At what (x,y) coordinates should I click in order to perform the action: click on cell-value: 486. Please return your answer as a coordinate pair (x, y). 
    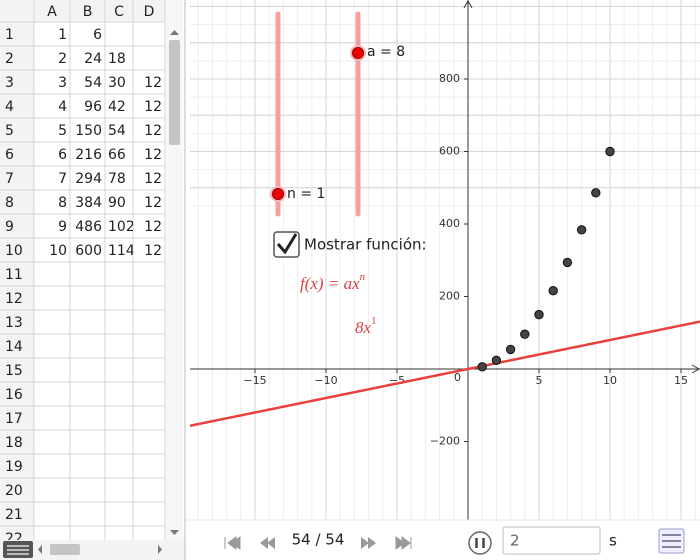
    Looking at the image, I should click on (88, 227).